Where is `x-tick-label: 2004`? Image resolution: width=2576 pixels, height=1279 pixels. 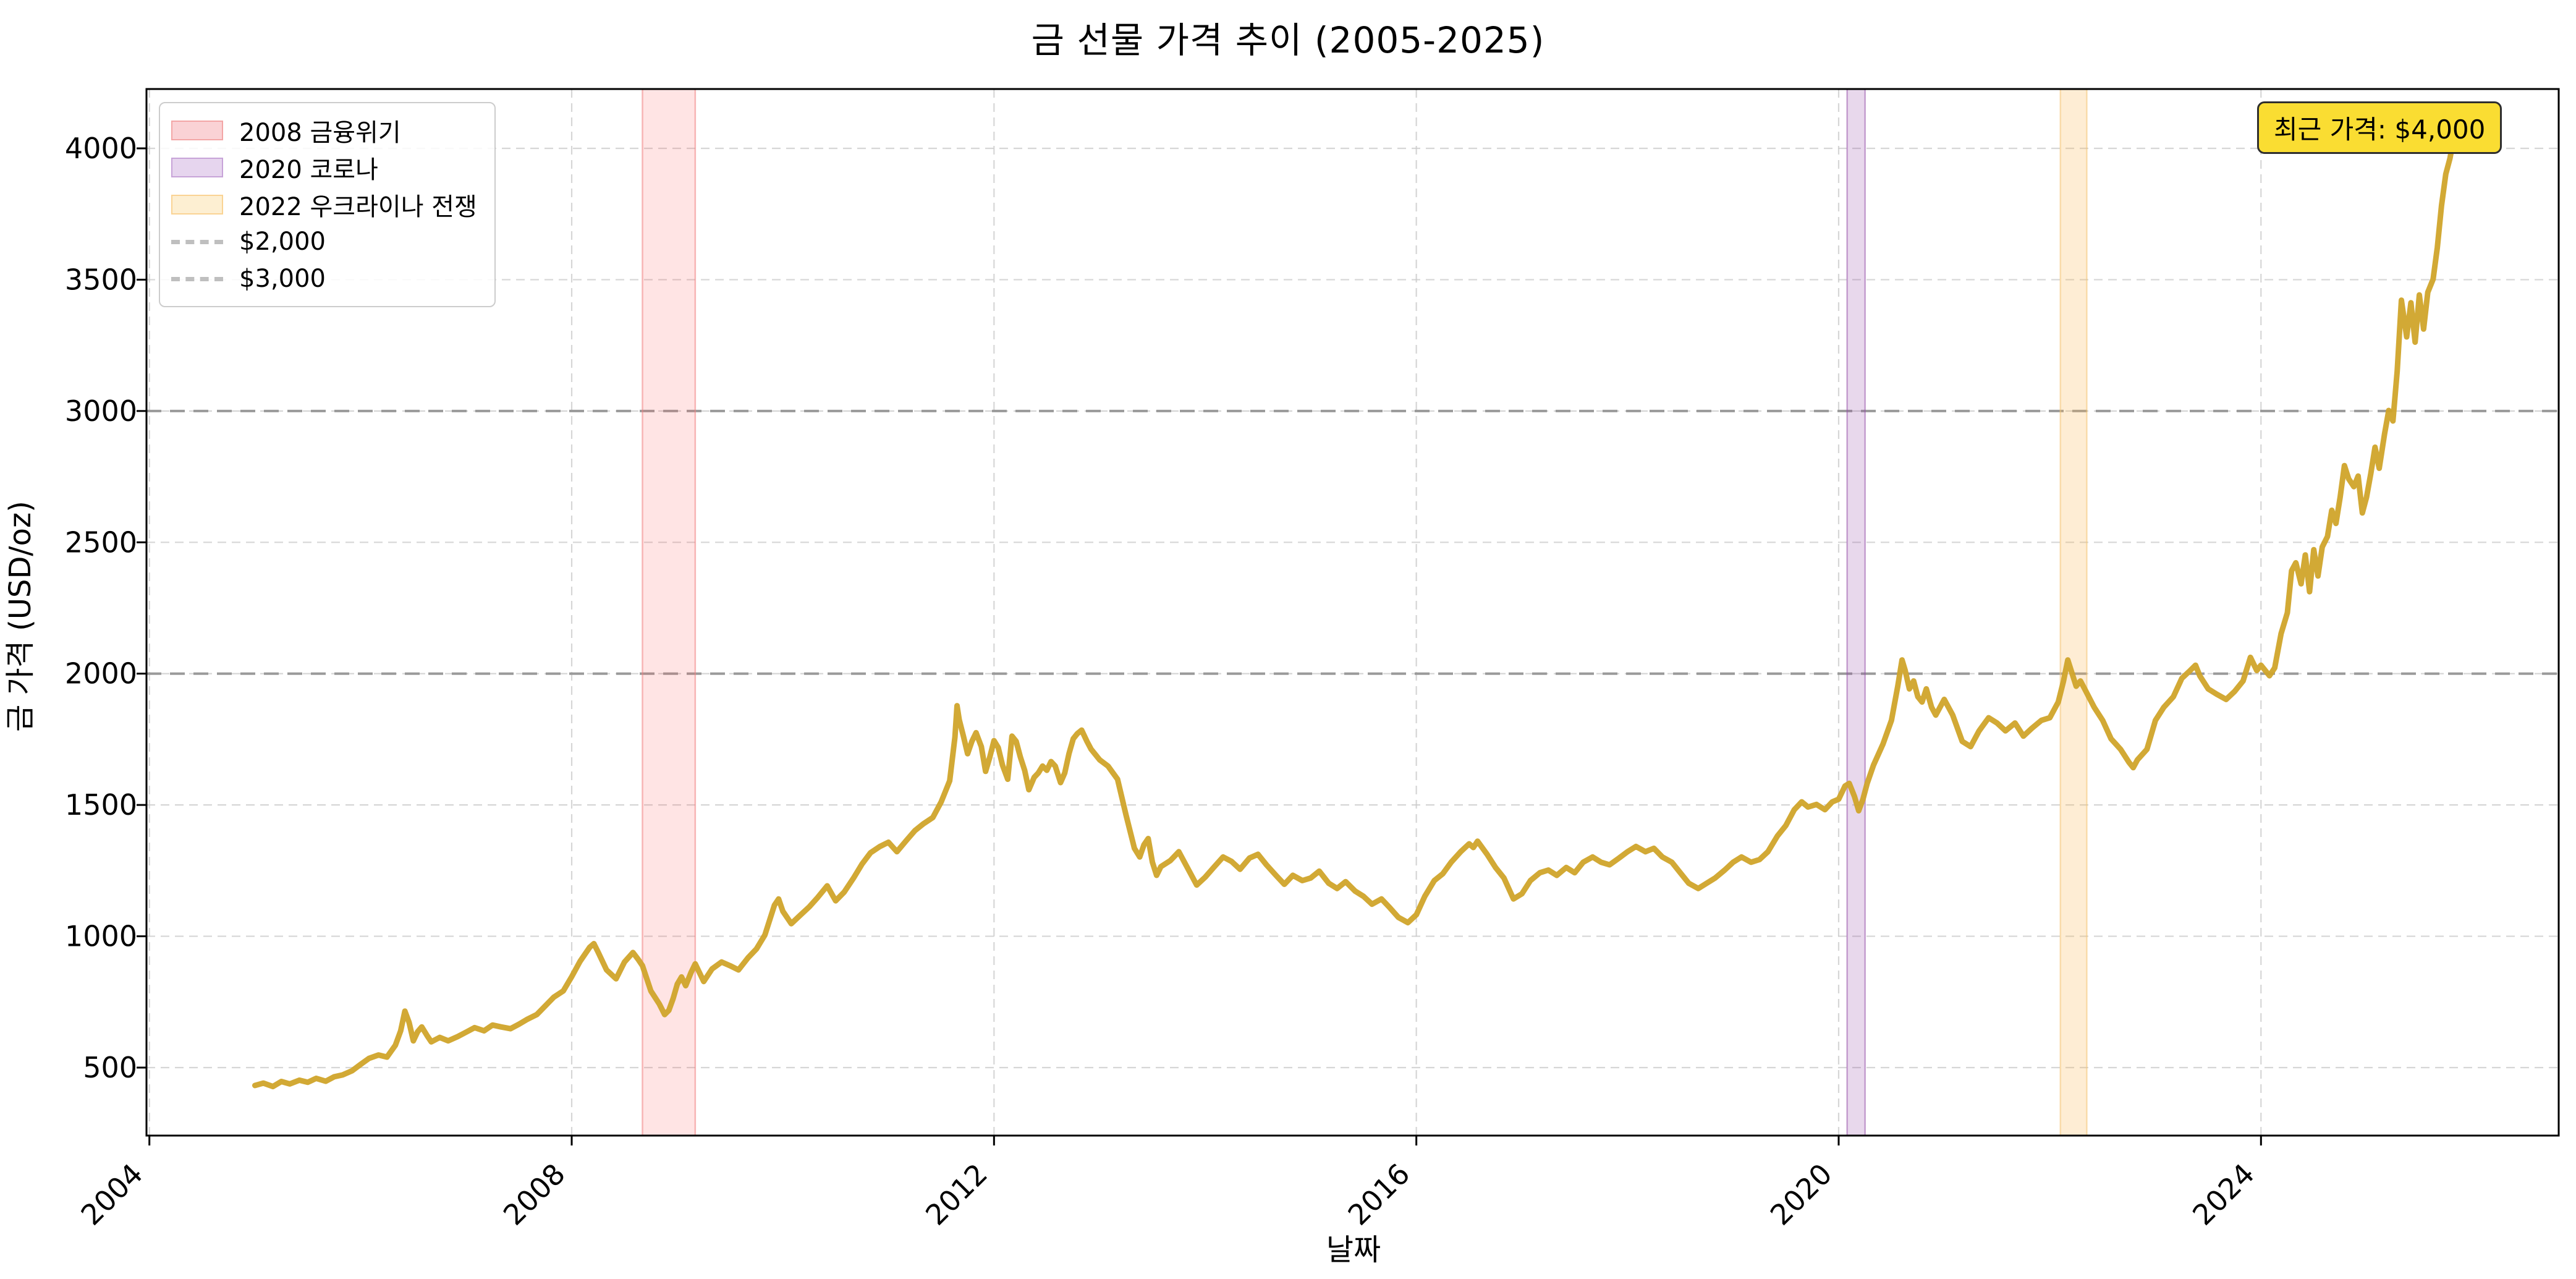 x-tick-label: 2004 is located at coordinates (112, 1194).